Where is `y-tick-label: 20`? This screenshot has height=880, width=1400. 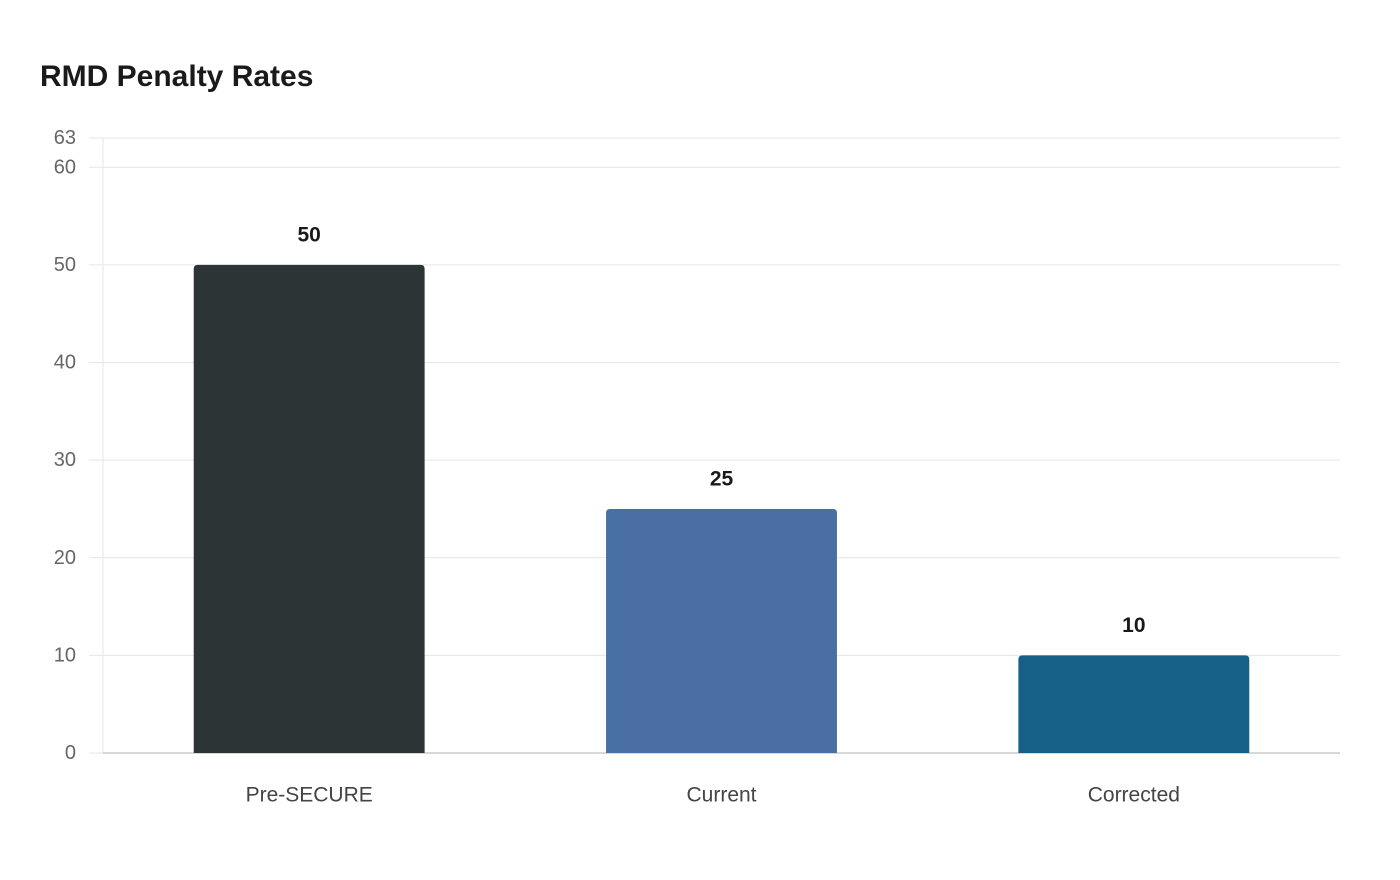
y-tick-label: 20 is located at coordinates (65, 558).